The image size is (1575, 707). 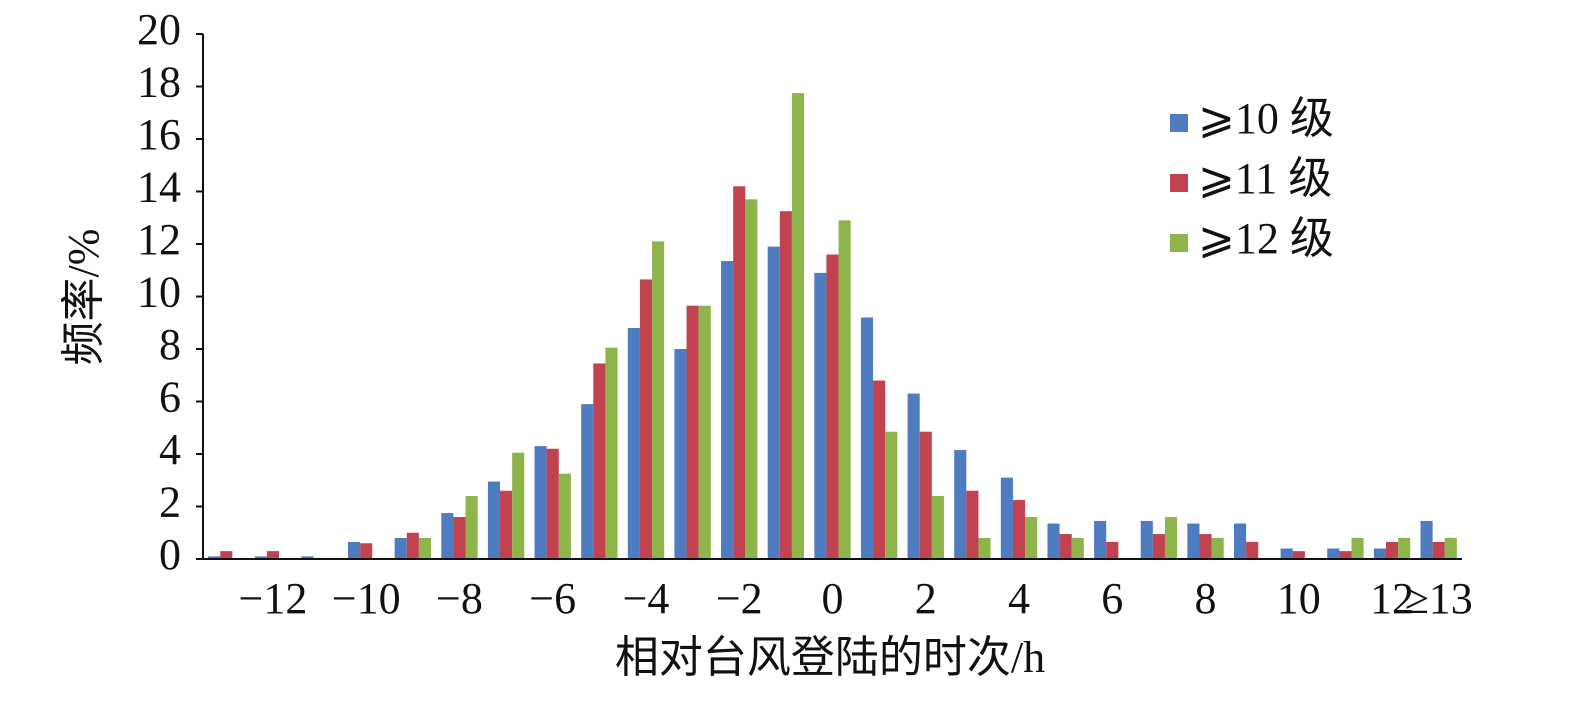 I want to click on y-tick-label: 10, so click(x=159, y=292).